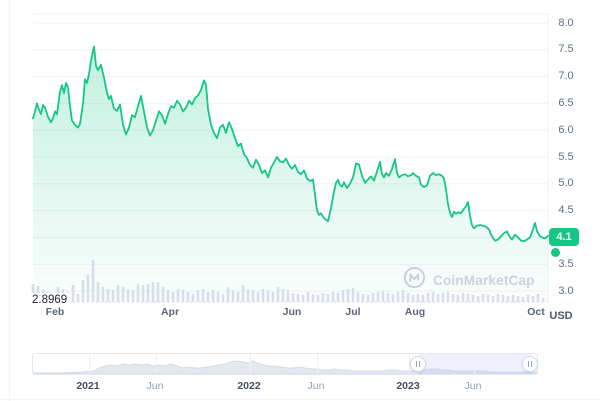  What do you see at coordinates (292, 312) in the screenshot?
I see `x-axis-label: Jun` at bounding box center [292, 312].